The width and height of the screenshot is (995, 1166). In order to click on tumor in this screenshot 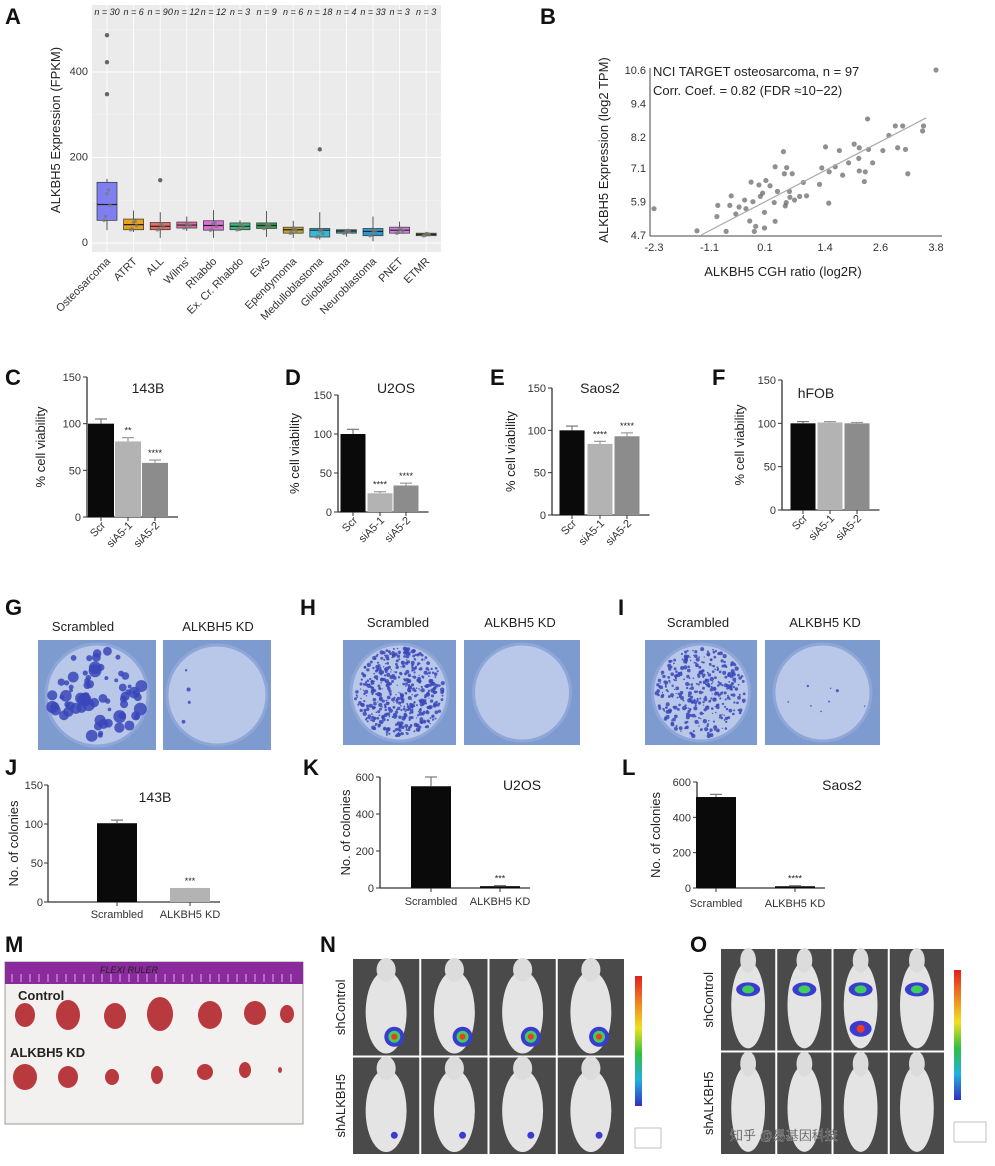, I will do `click(115, 1016)`.